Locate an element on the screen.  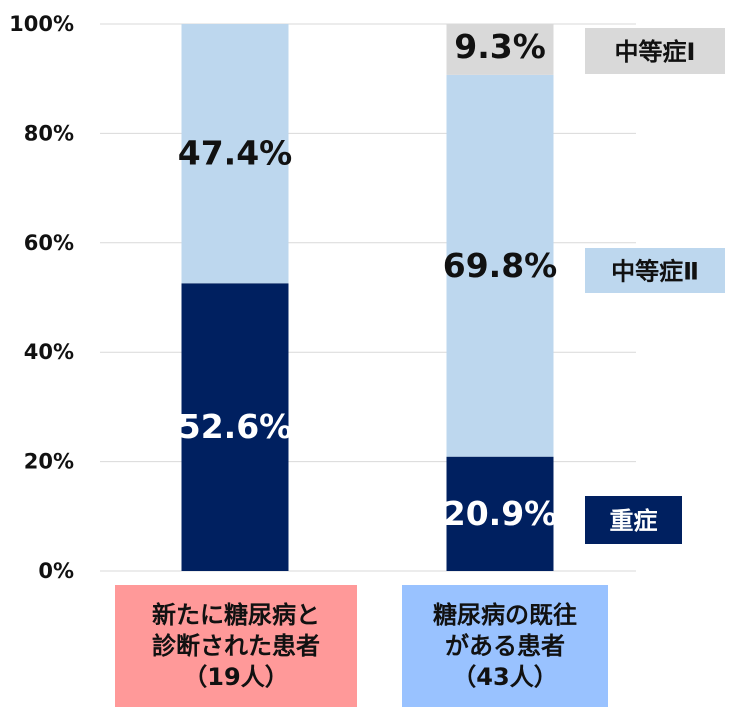
category-label-box: 新たに糖尿病と 診断された患者 （19人） is located at coordinates (236, 646).